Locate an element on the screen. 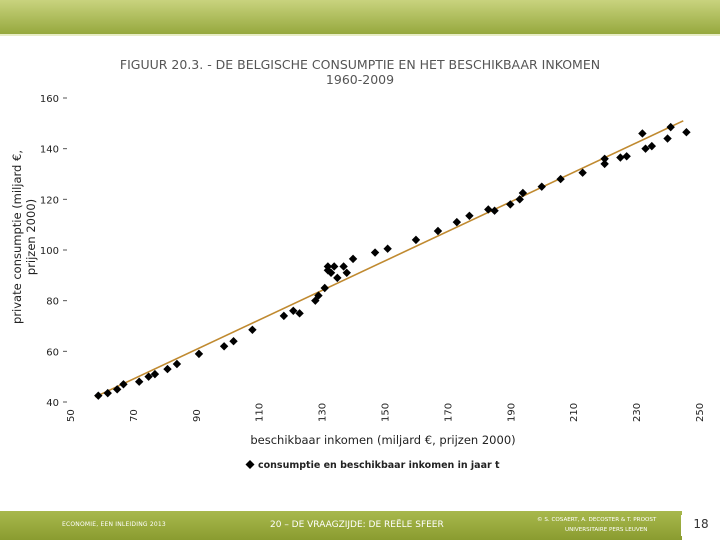  x-tick-label: 110 is located at coordinates (260, 412).